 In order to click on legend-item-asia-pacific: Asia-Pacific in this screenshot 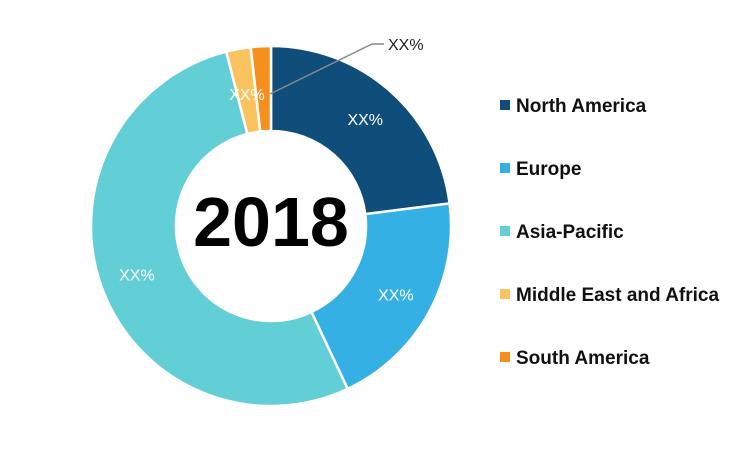, I will do `click(562, 232)`.